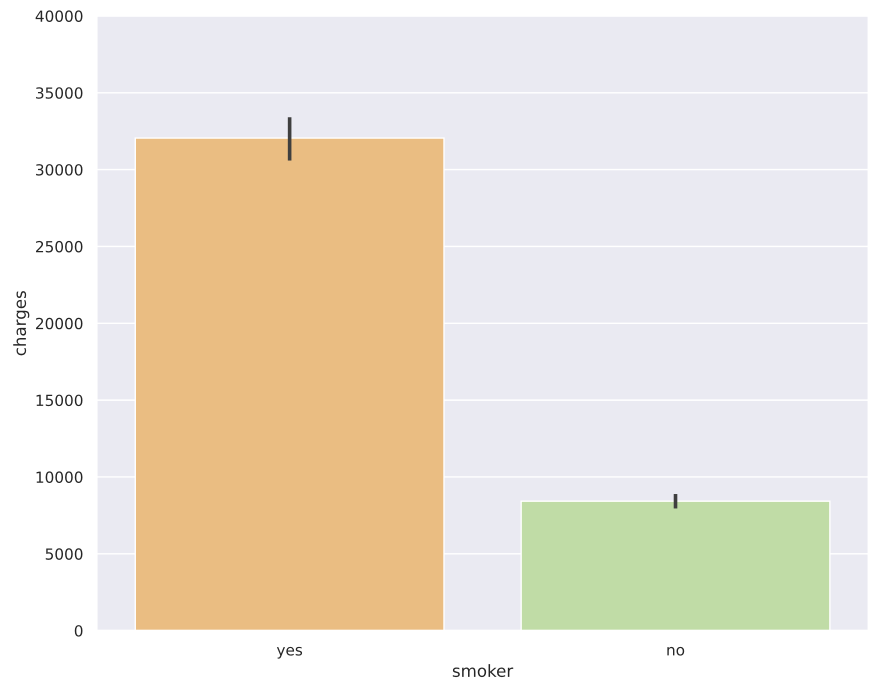 This screenshot has width=879, height=693. Describe the element at coordinates (59, 324) in the screenshot. I see `y-tick-label: 20000` at that location.